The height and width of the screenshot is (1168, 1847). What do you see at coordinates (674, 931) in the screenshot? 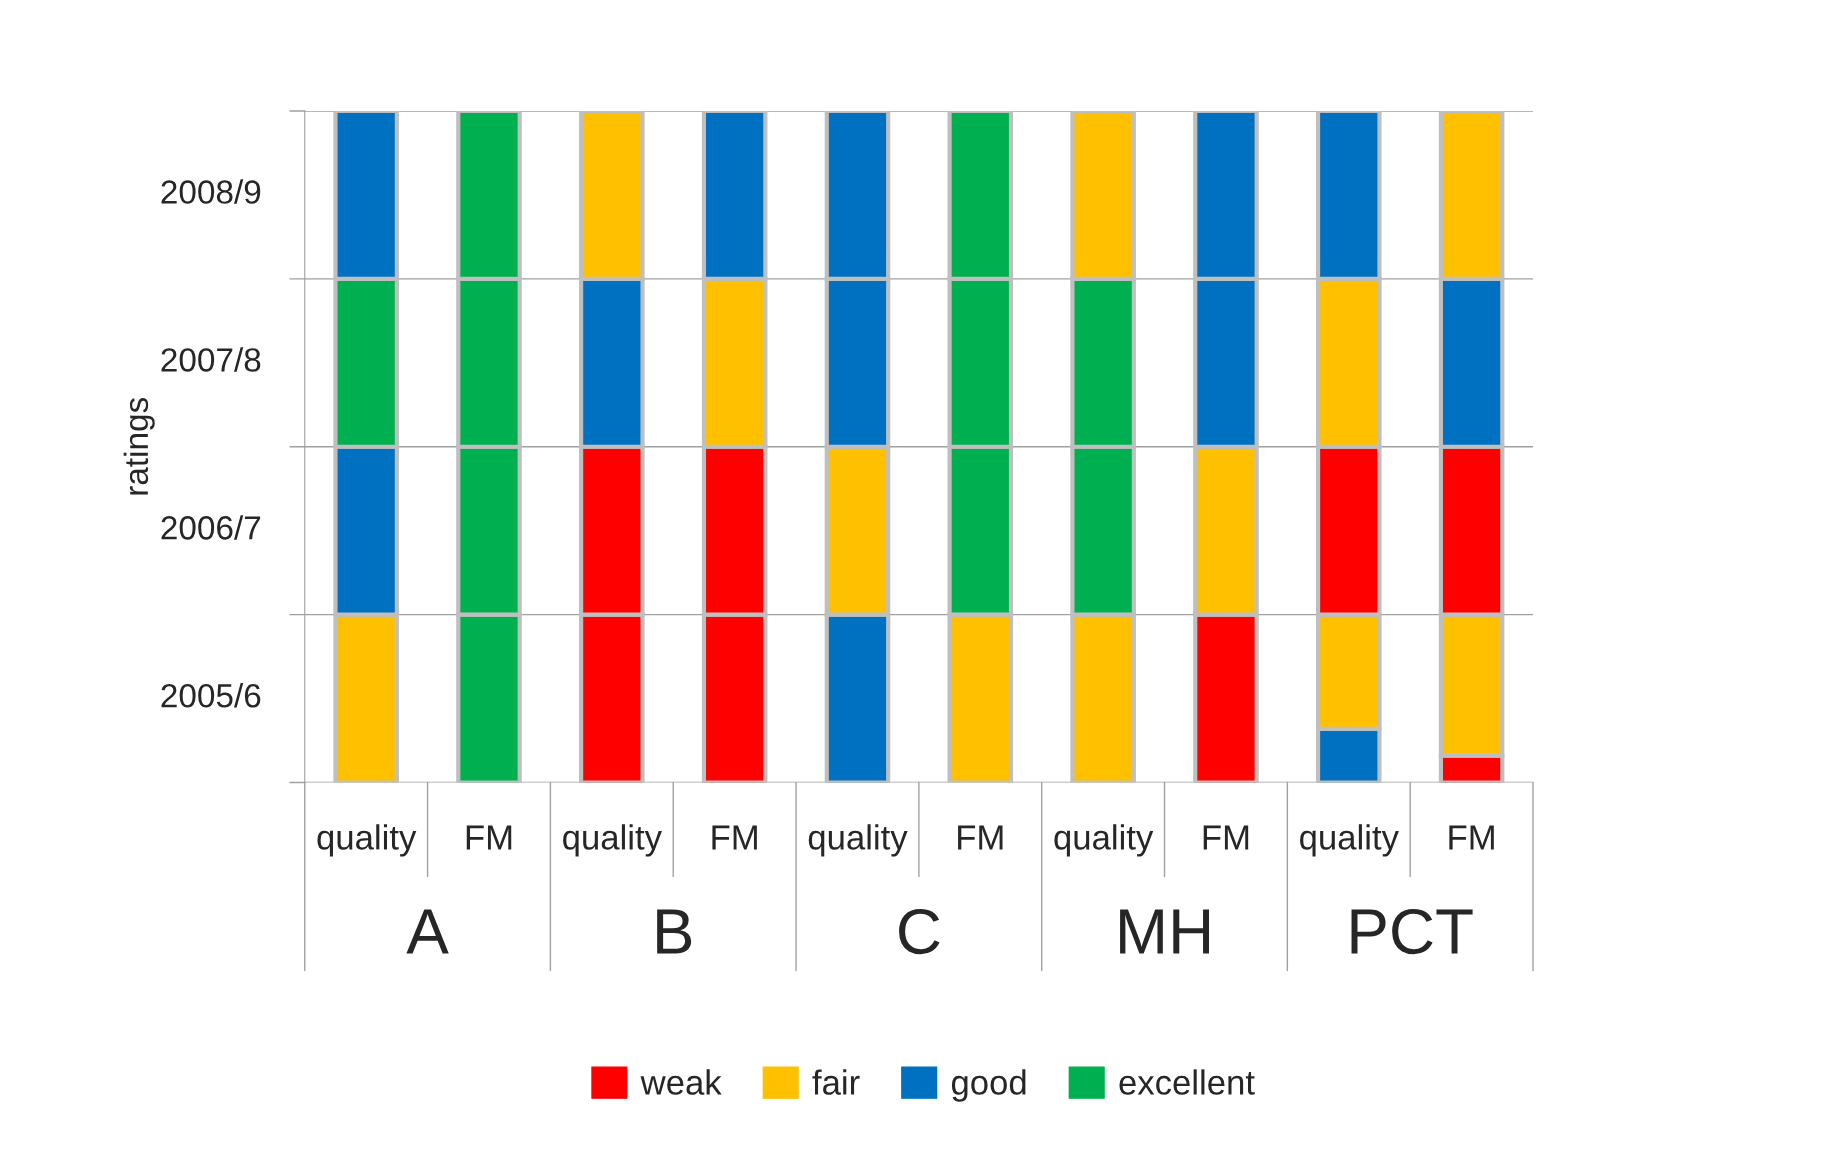
I see `text: B` at bounding box center [674, 931].